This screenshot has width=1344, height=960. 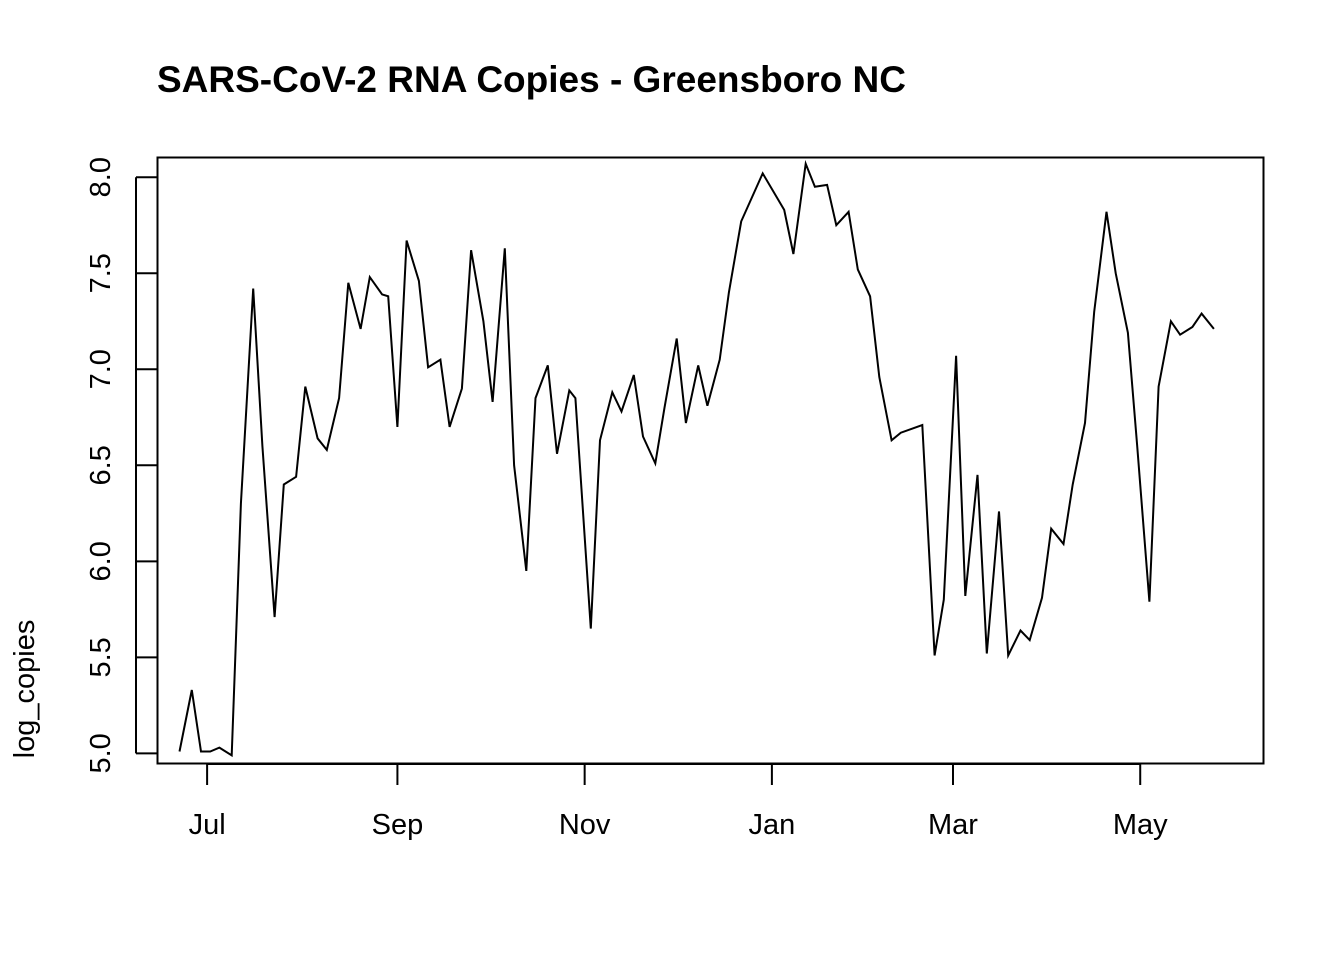 I want to click on y-tick-label: 6.0, so click(x=101, y=561).